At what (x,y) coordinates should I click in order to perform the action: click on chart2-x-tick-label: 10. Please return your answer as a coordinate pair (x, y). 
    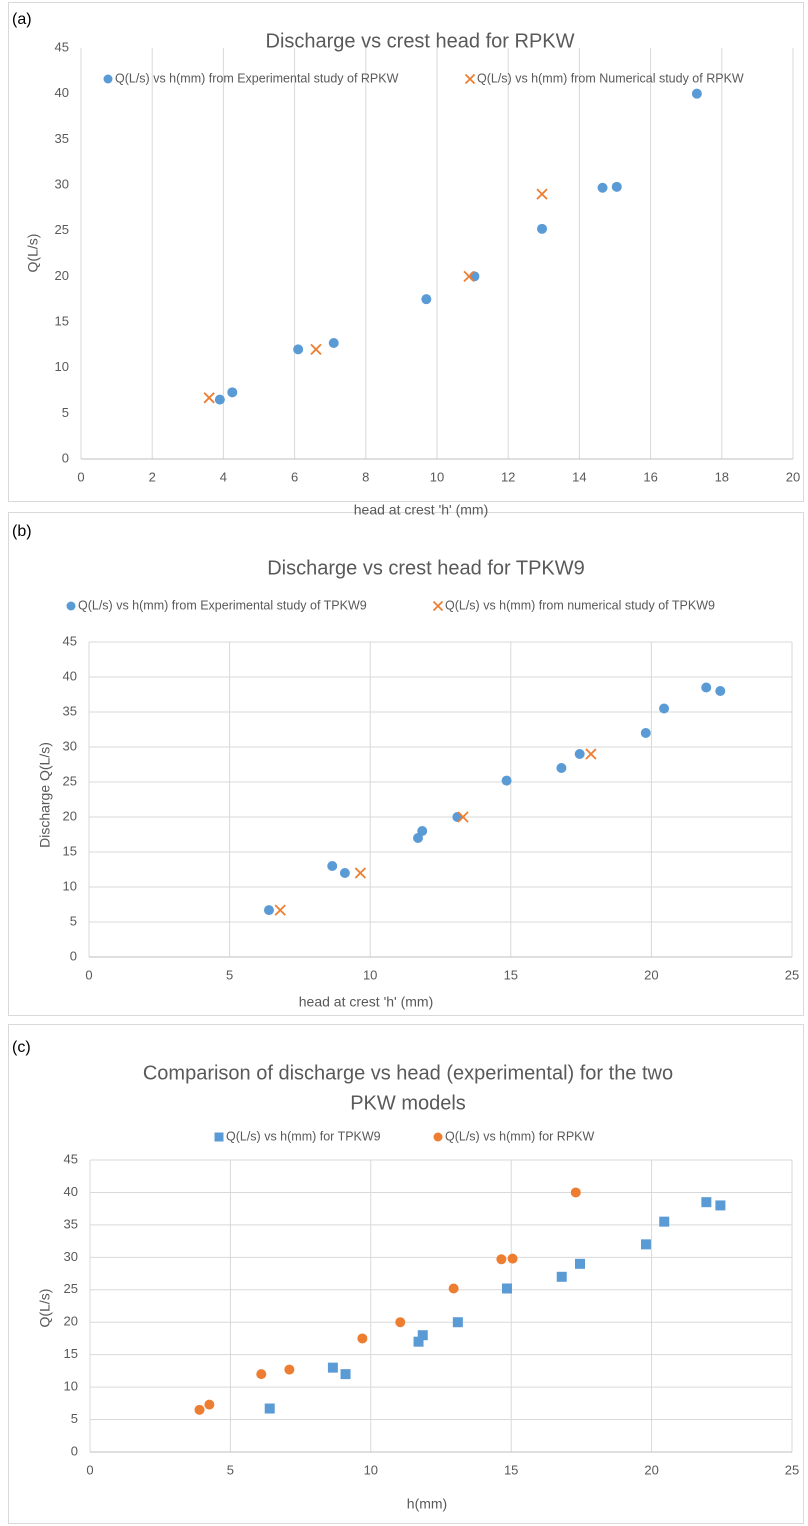
    Looking at the image, I should click on (370, 974).